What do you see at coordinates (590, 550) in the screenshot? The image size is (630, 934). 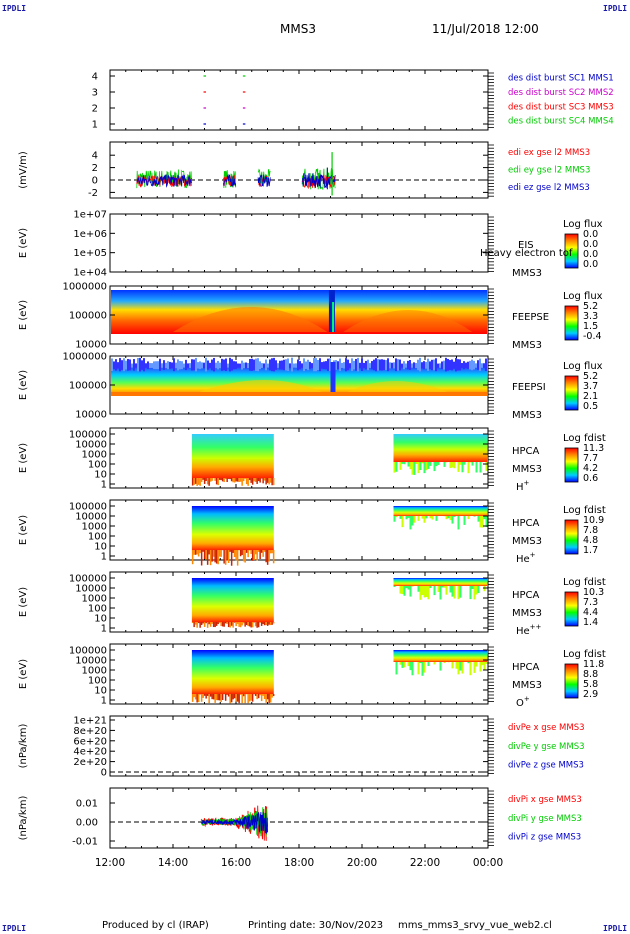 I see `colorbar-tick-hpca_he: 1.7` at bounding box center [590, 550].